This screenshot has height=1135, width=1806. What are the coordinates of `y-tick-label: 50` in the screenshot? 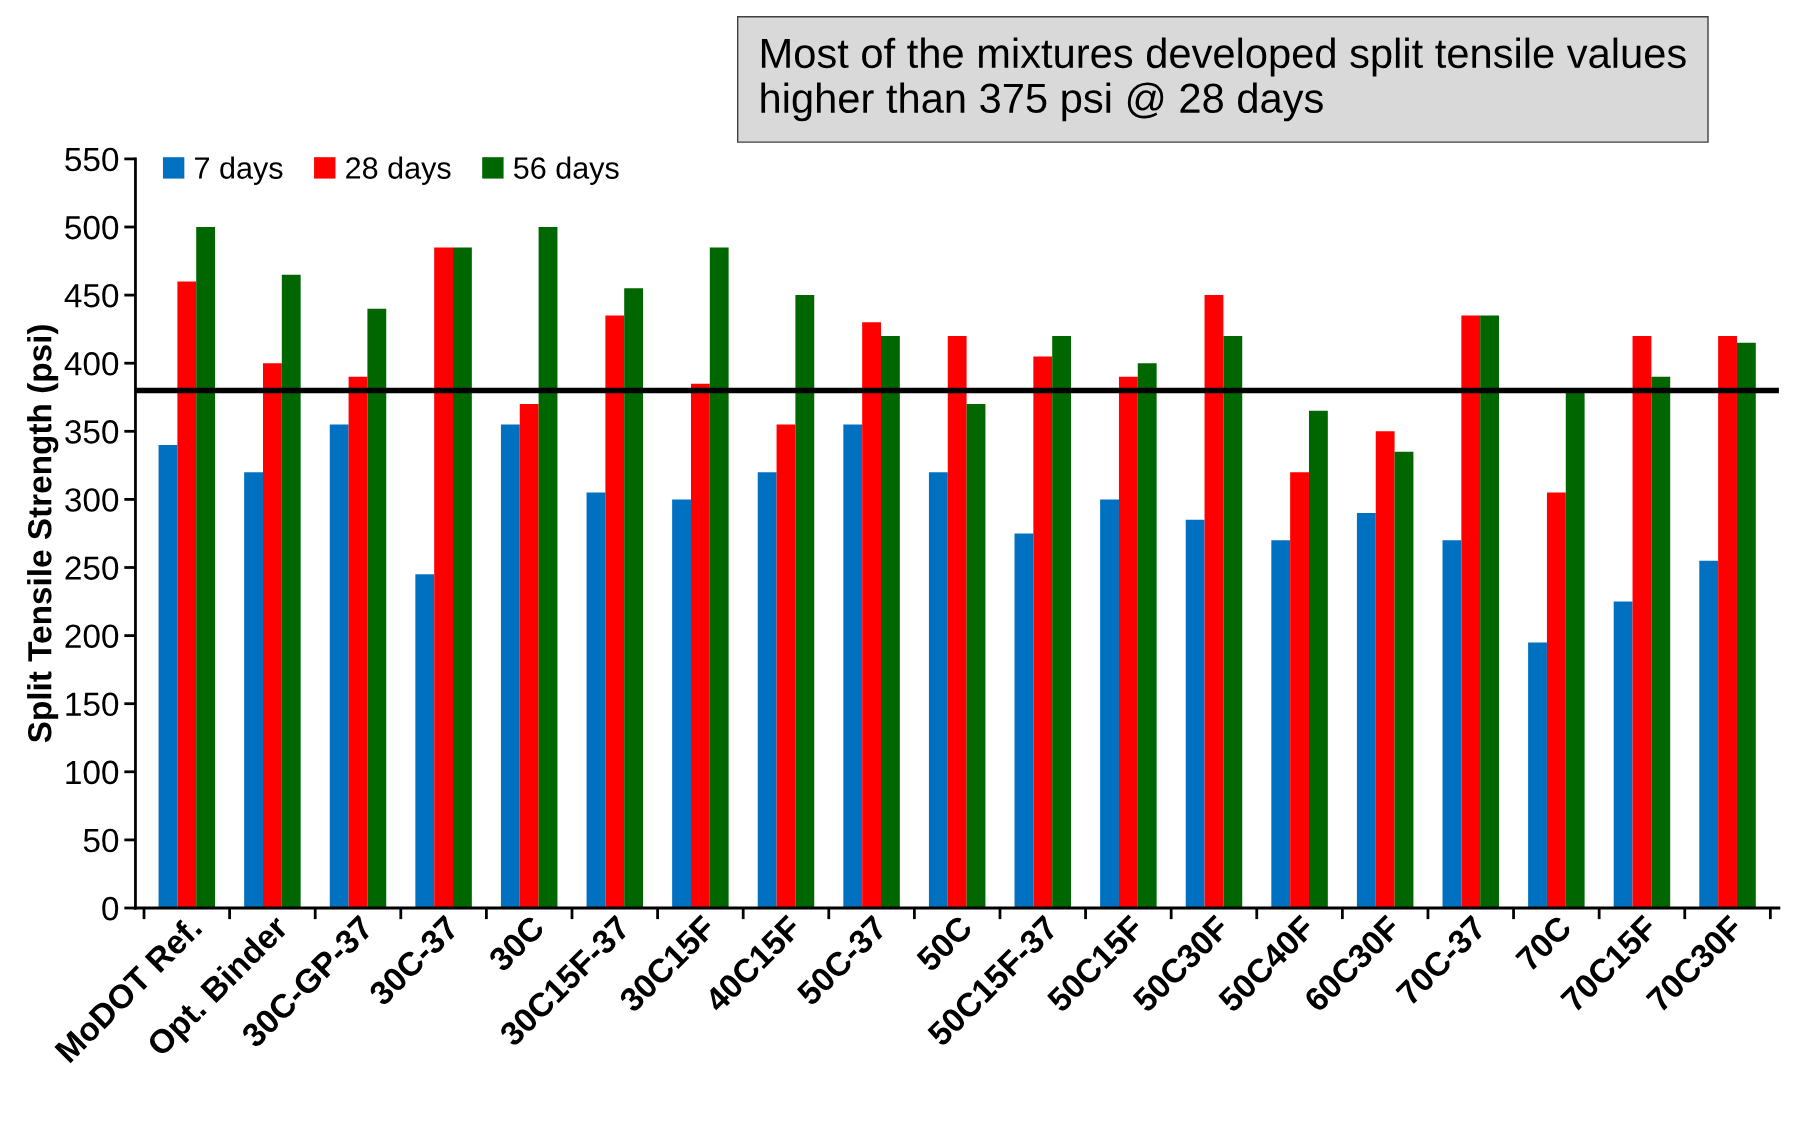 It's located at (101, 840).